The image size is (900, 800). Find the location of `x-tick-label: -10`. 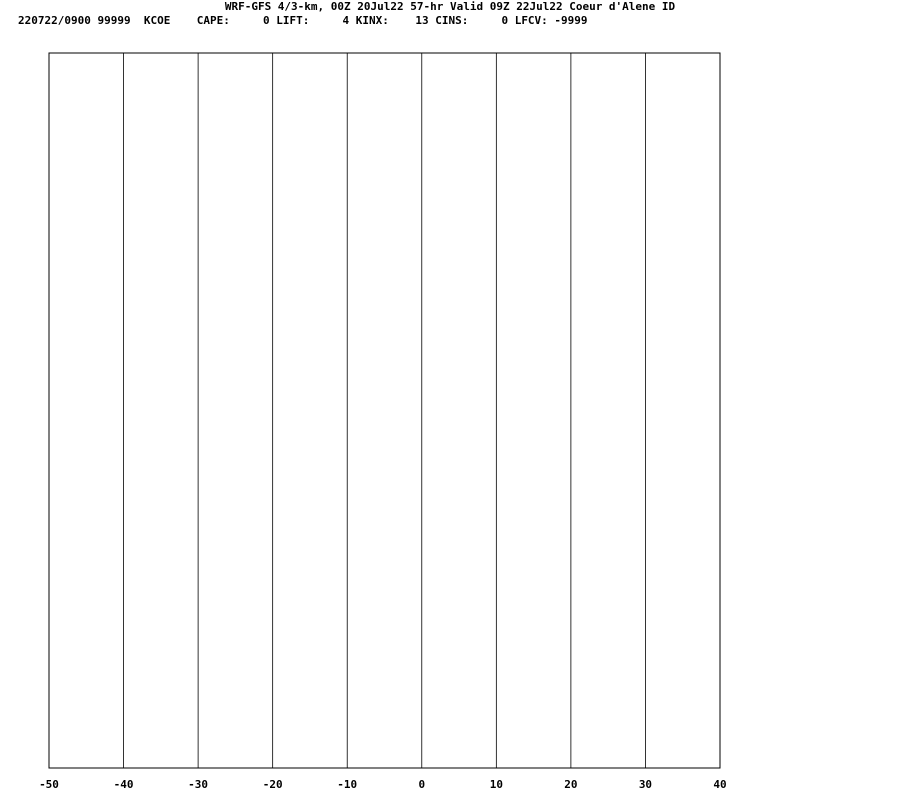

x-tick-label: -10 is located at coordinates (347, 784).